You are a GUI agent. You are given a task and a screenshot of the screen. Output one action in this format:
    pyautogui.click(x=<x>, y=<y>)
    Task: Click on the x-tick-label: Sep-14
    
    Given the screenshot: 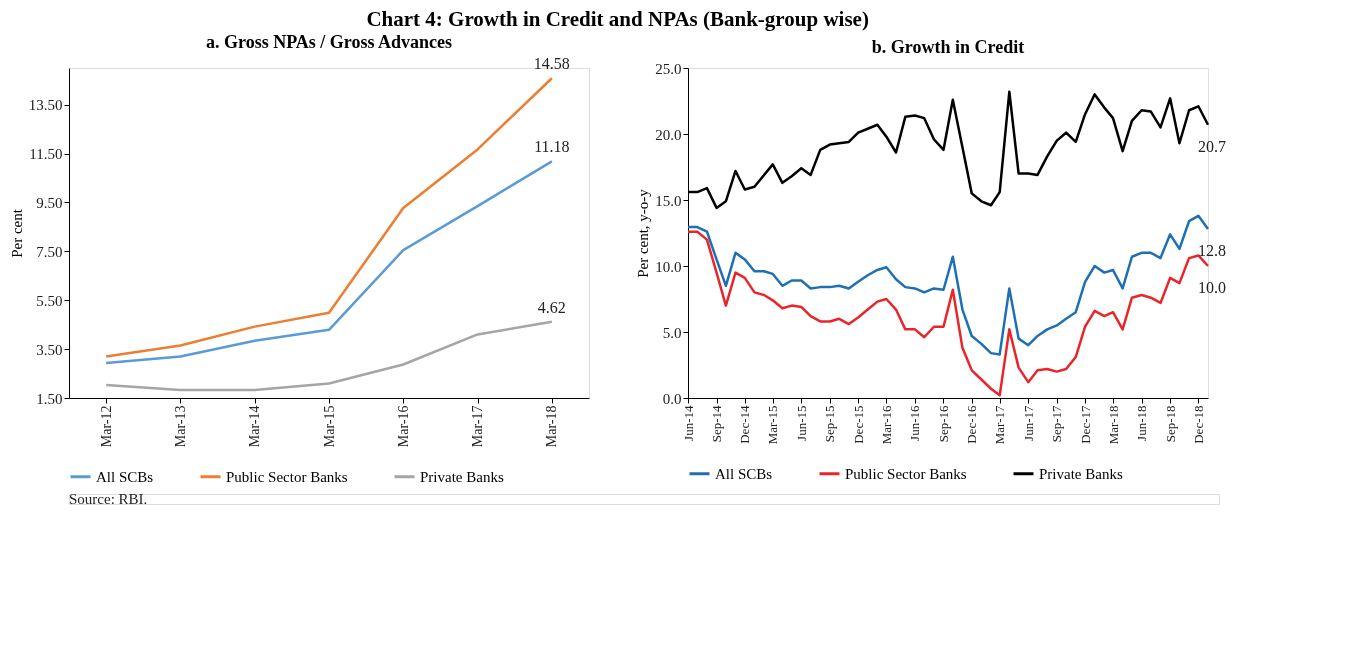 What is the action you would take?
    pyautogui.click(x=717, y=424)
    